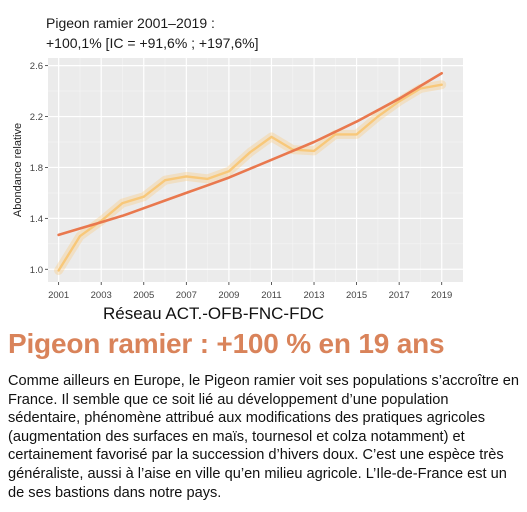 The image size is (527, 512). Describe the element at coordinates (58, 295) in the screenshot. I see `x-tick-label: 2001` at that location.